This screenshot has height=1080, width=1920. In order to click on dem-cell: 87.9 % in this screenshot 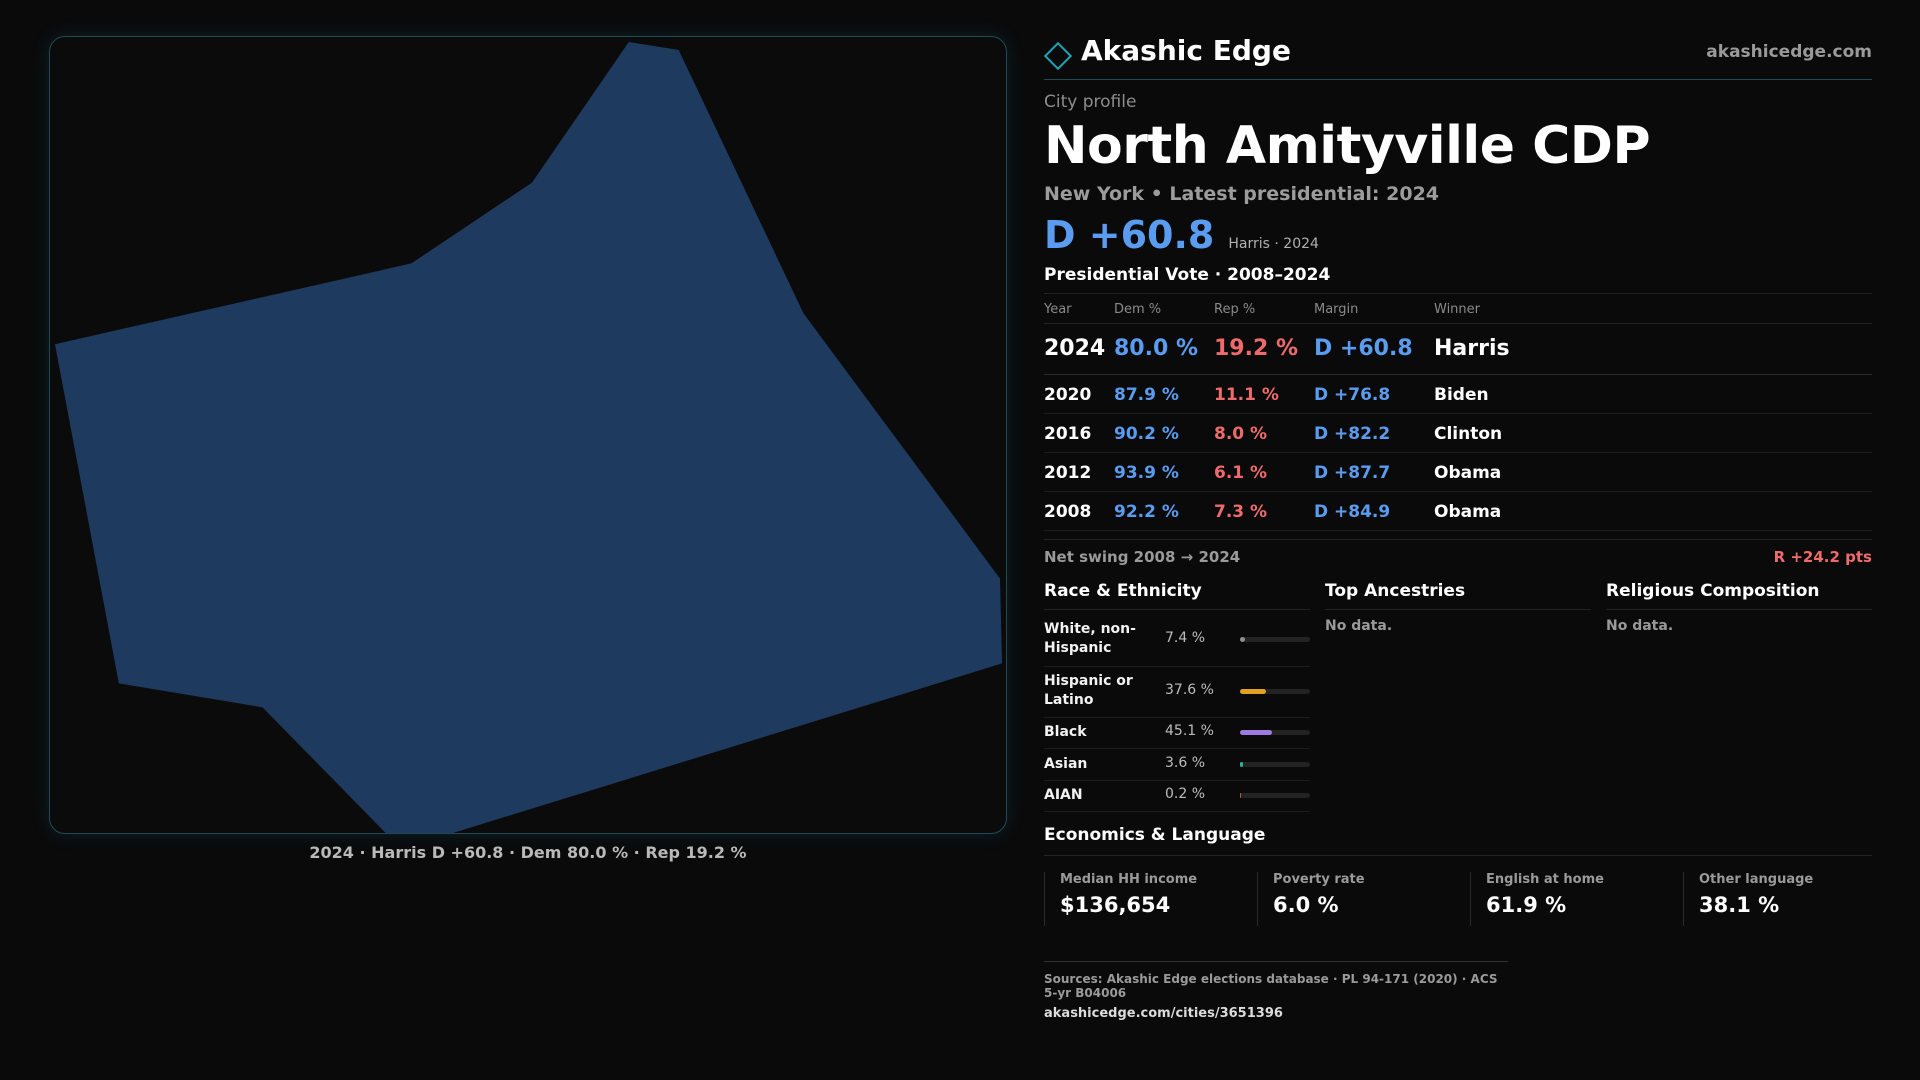, I will do `click(1164, 394)`.